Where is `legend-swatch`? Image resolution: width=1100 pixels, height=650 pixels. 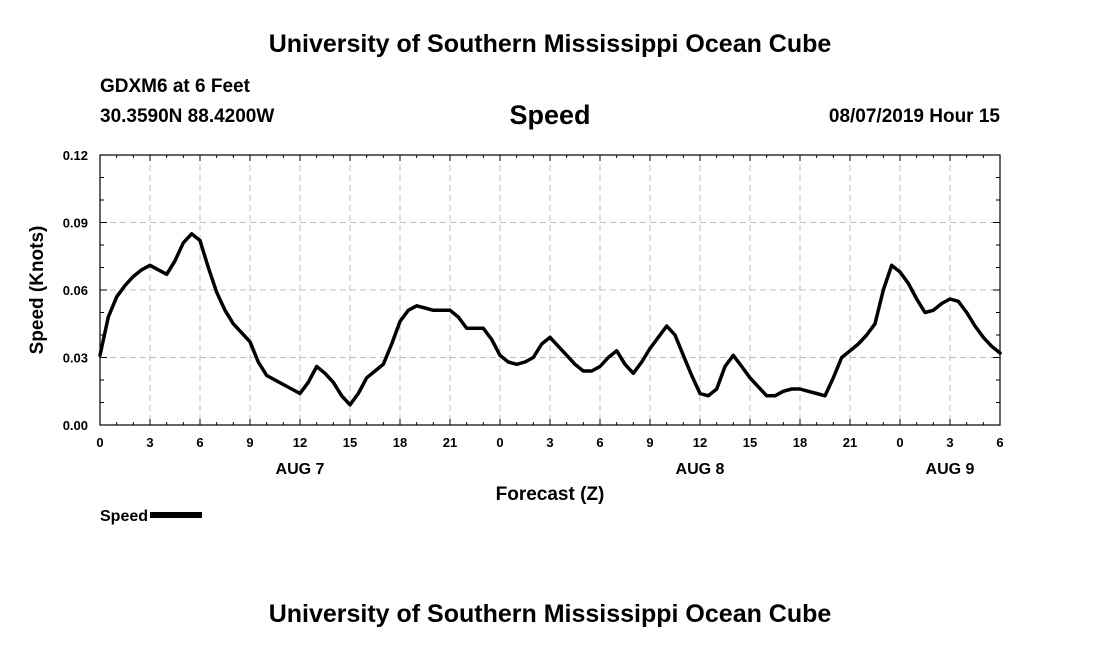 legend-swatch is located at coordinates (176, 514).